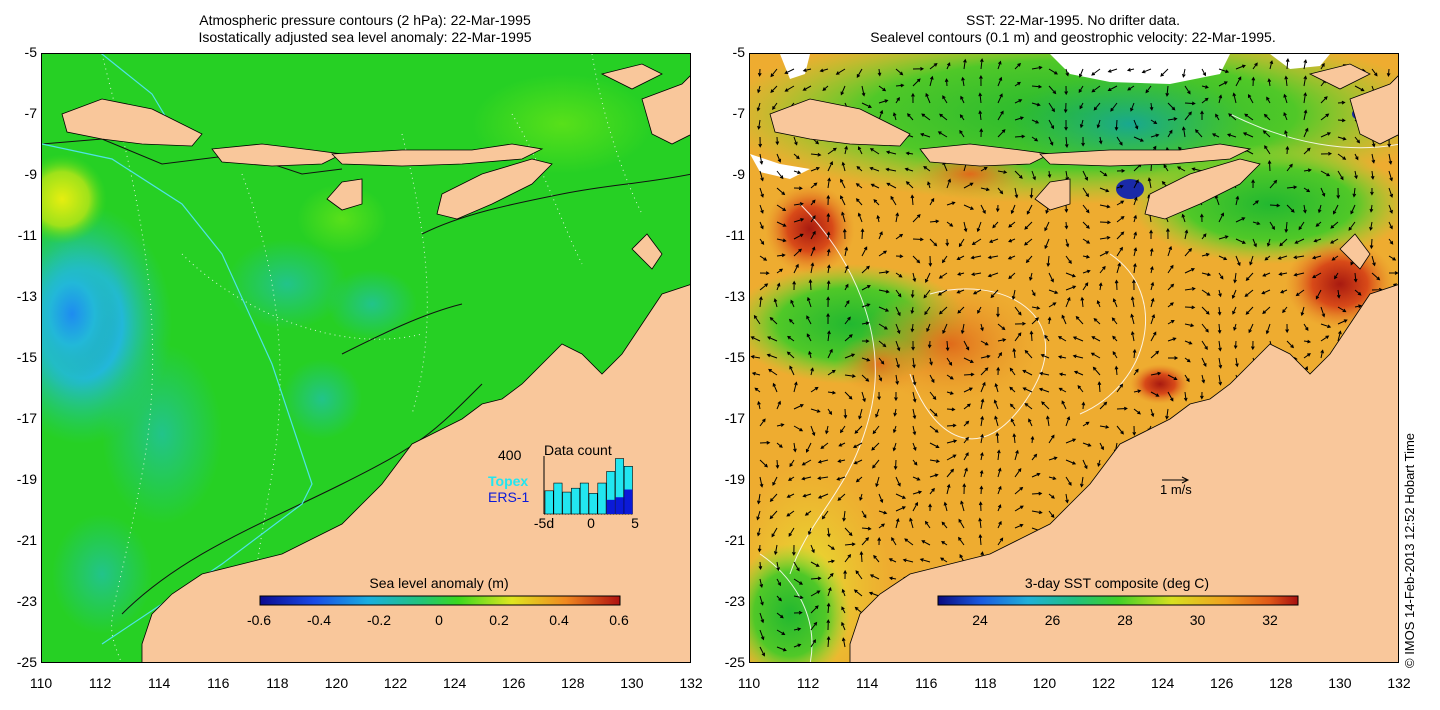  Describe the element at coordinates (1399, 683) in the screenshot. I see `right-x-tick-label: 132` at that location.